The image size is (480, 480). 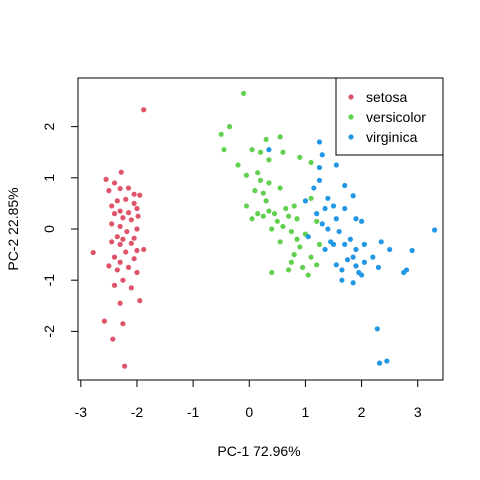 I want to click on legend-marker-virginica, so click(x=351, y=137).